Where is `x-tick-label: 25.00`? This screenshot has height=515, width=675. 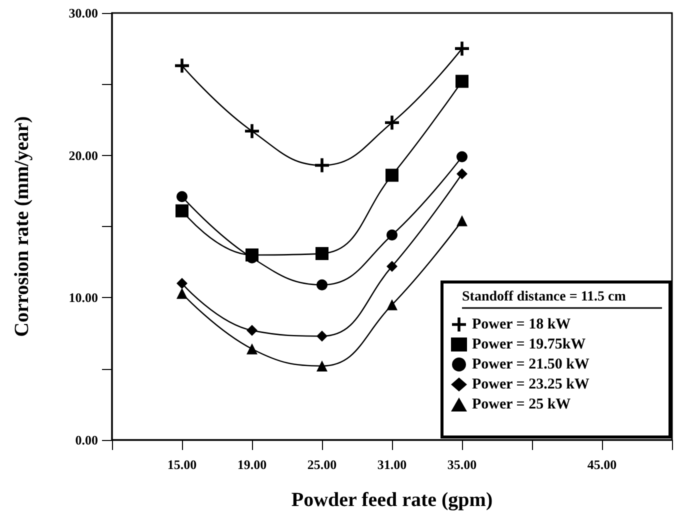
x-tick-label: 25.00 is located at coordinates (322, 464).